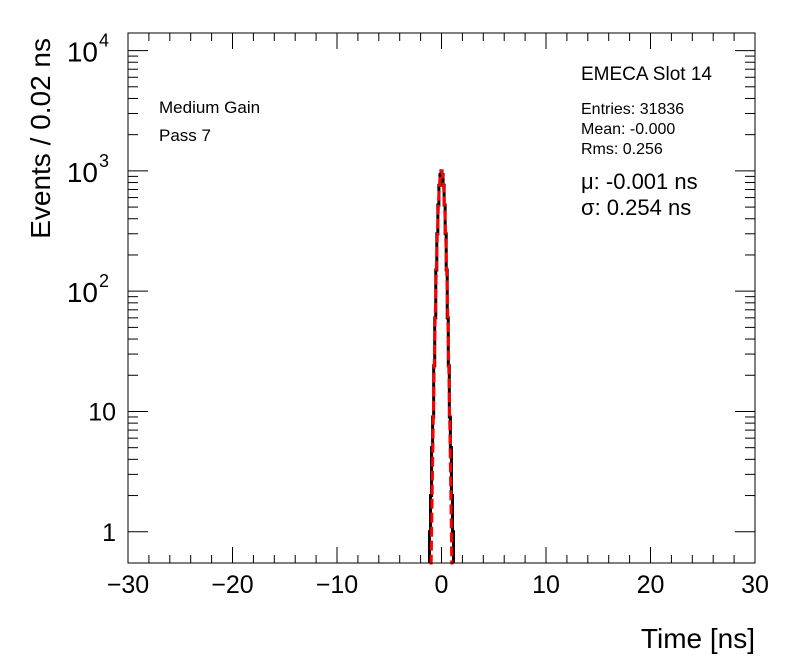 This screenshot has height=672, width=796. Describe the element at coordinates (755, 585) in the screenshot. I see `x-tick-label: 30` at that location.